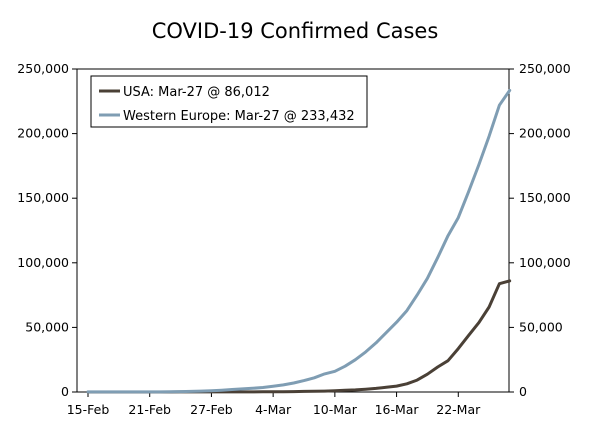 This screenshot has height=428, width=600. Describe the element at coordinates (273, 409) in the screenshot. I see `x-tick-label: 4-Mar` at that location.